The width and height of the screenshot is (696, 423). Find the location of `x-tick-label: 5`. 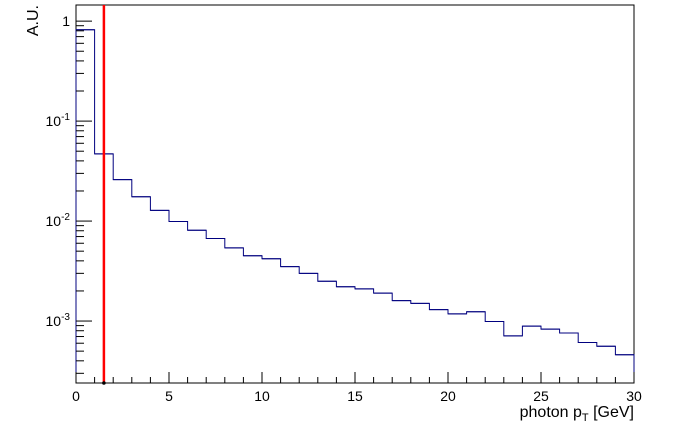

x-tick-label: 5 is located at coordinates (169, 396).